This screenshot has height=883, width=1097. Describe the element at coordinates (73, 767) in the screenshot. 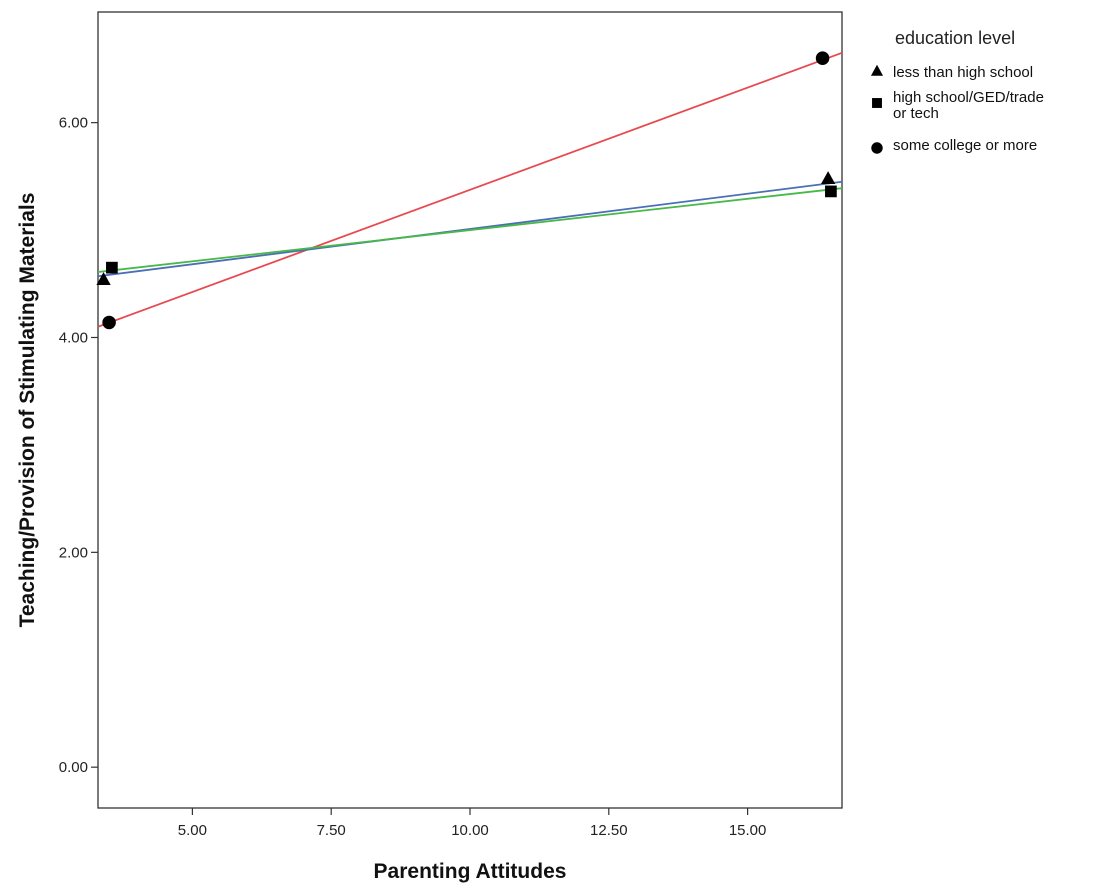

I see `y-tick-label: 0.00` at that location.